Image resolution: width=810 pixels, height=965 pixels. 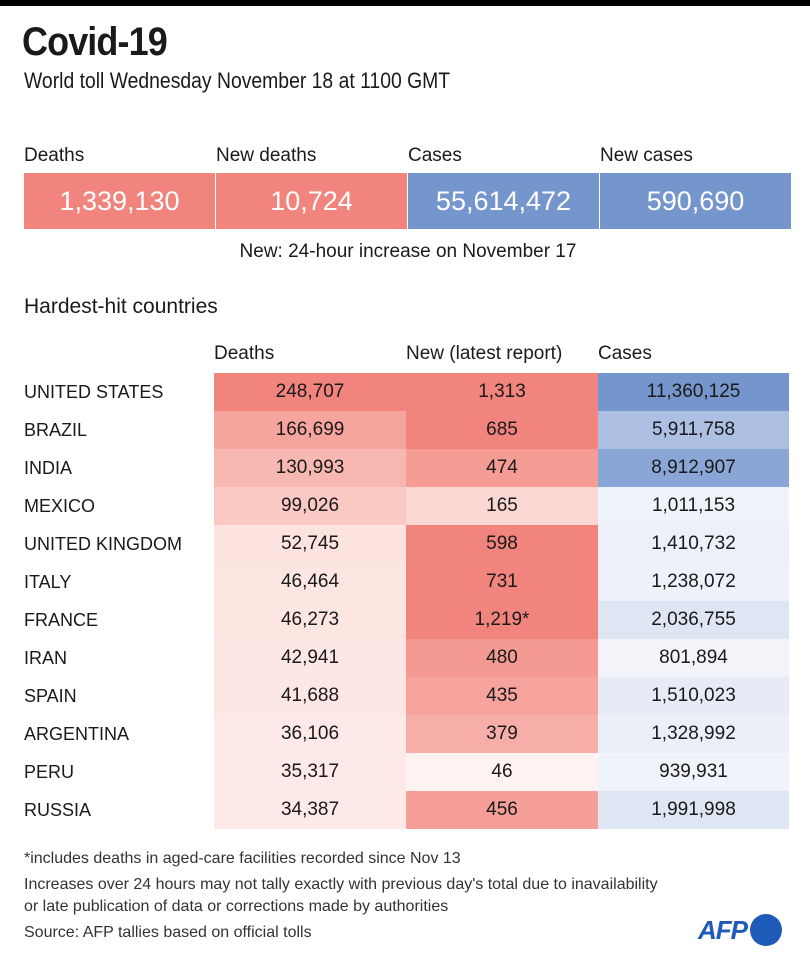 What do you see at coordinates (61, 619) in the screenshot?
I see `country-name: FRANCE` at bounding box center [61, 619].